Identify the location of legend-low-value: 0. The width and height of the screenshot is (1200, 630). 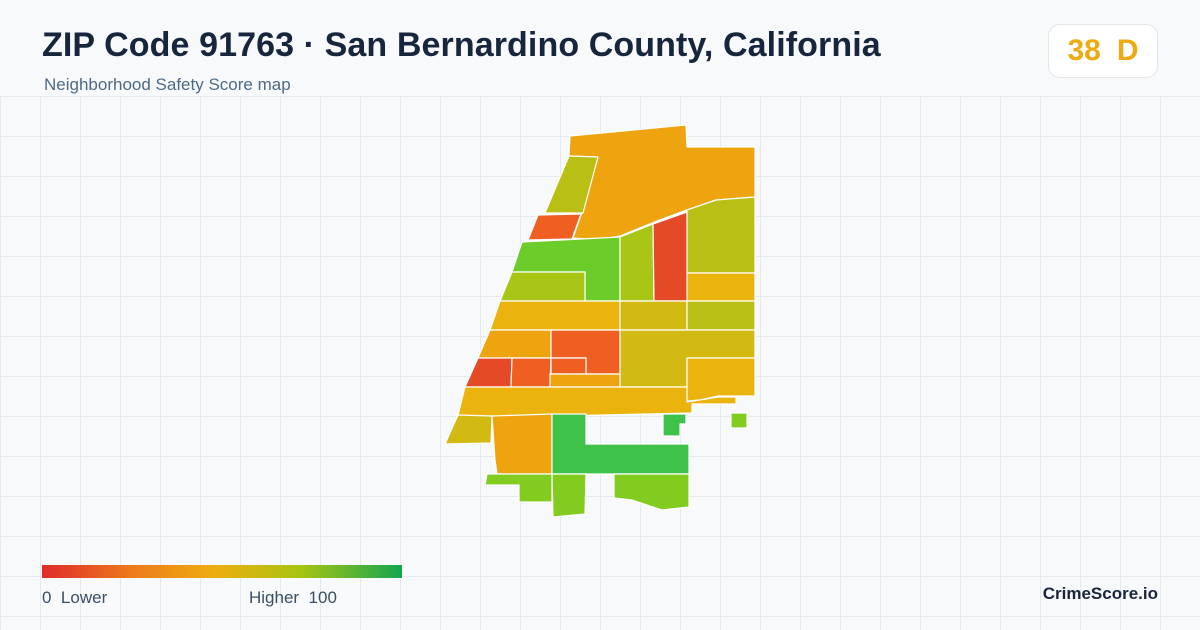
(47, 597).